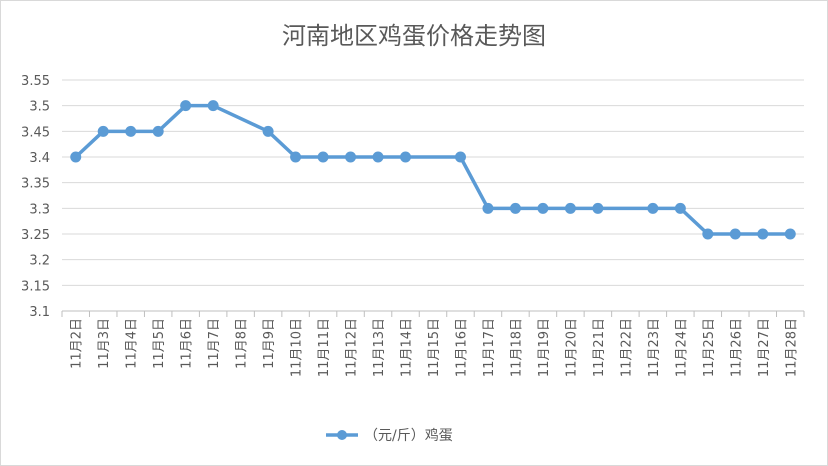  What do you see at coordinates (654, 347) in the screenshot?
I see `x-tick-label: 11月23日` at bounding box center [654, 347].